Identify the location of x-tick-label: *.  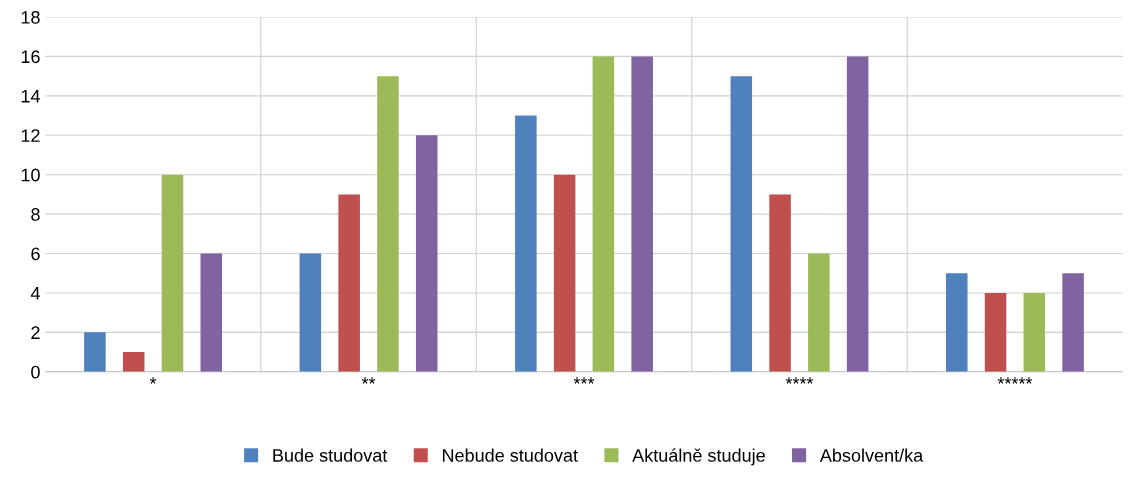
(153, 380).